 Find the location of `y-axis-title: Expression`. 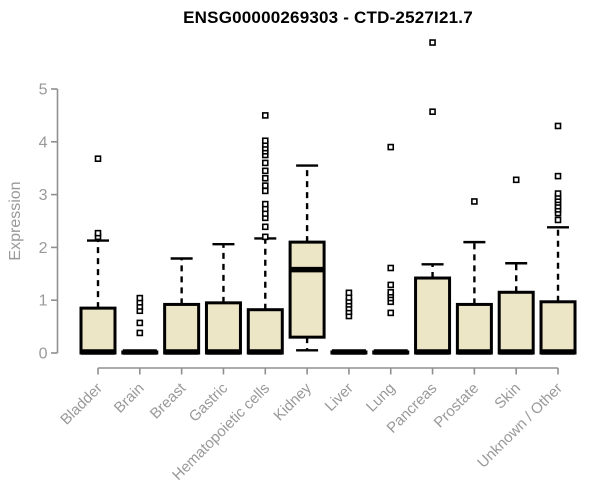

y-axis-title: Expression is located at coordinates (15, 220).